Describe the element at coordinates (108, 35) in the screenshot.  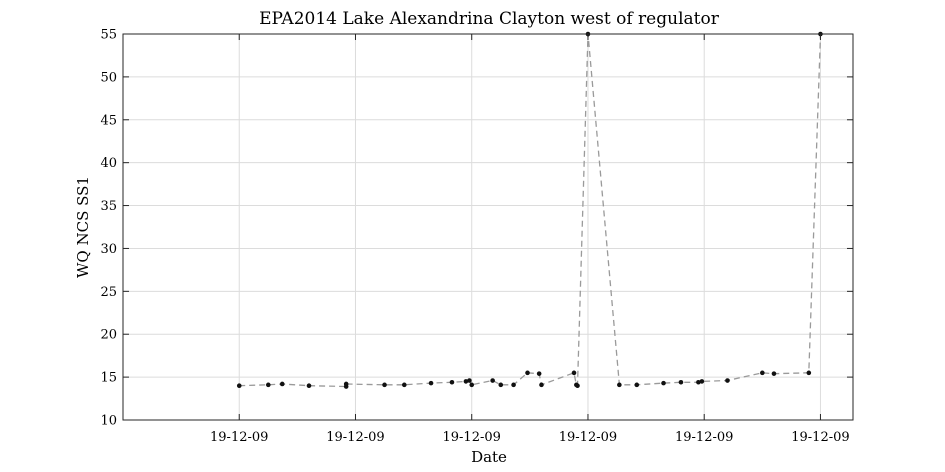
I see `y-tick-label: 55` at that location.